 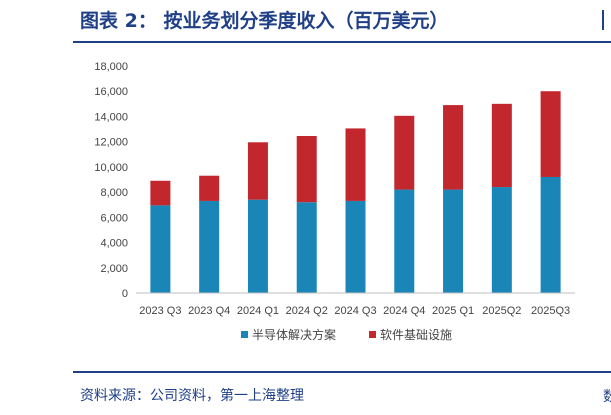 I want to click on y-tick-label: 0, so click(x=125, y=294).